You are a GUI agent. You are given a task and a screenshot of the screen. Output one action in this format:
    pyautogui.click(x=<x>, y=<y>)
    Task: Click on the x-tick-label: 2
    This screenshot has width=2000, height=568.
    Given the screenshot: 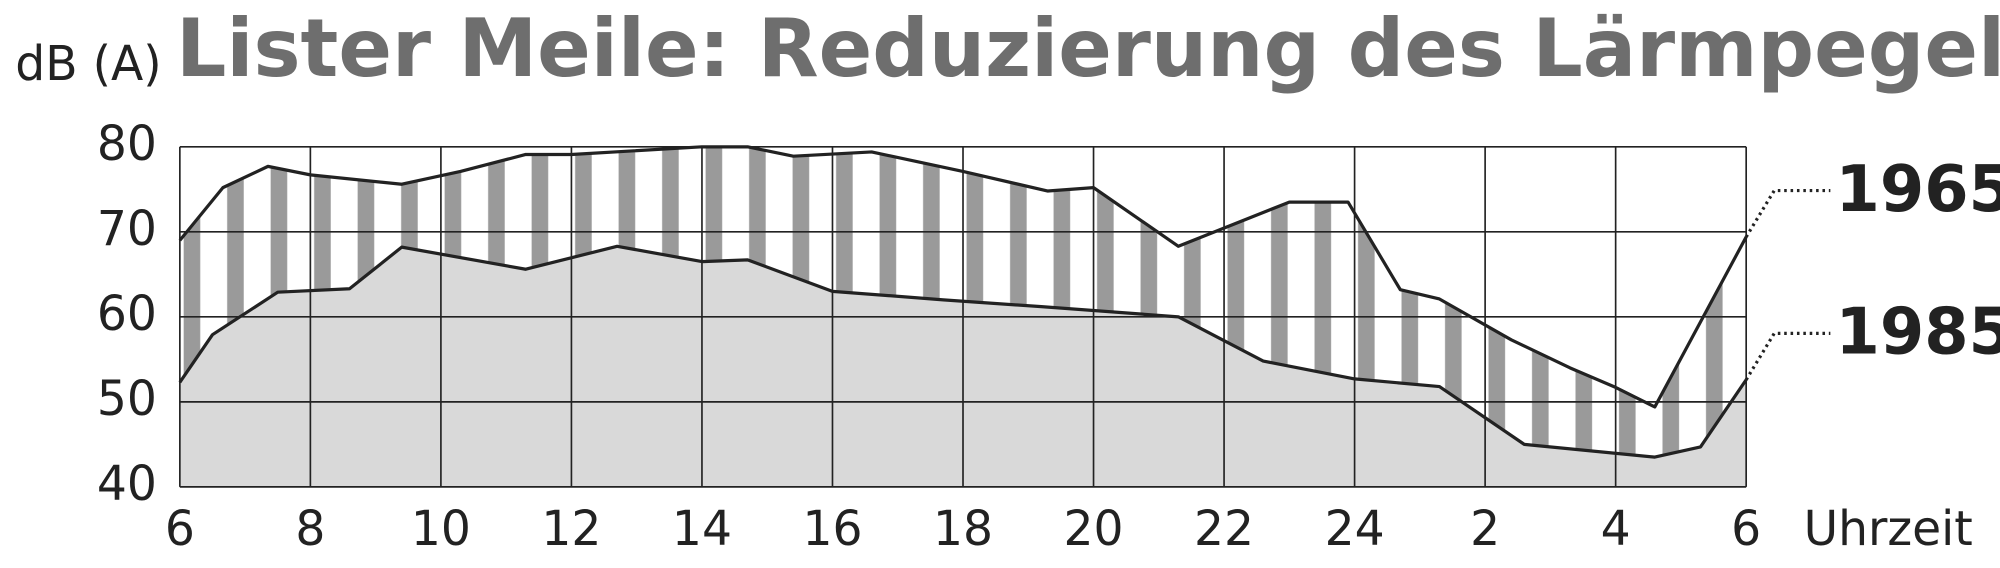 What is the action you would take?
    pyautogui.click(x=1485, y=529)
    